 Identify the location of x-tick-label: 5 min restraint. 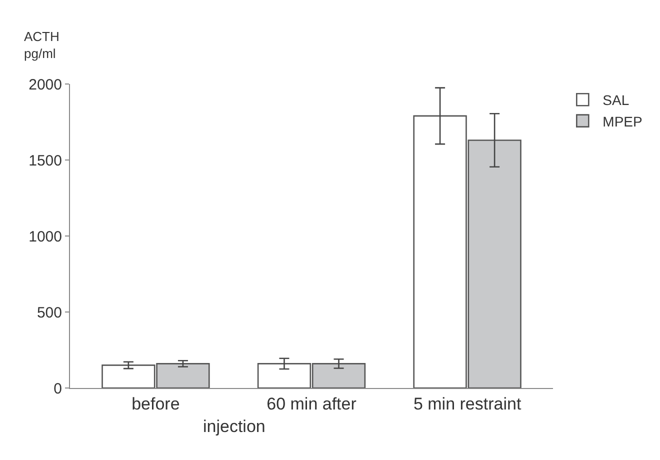
(467, 404).